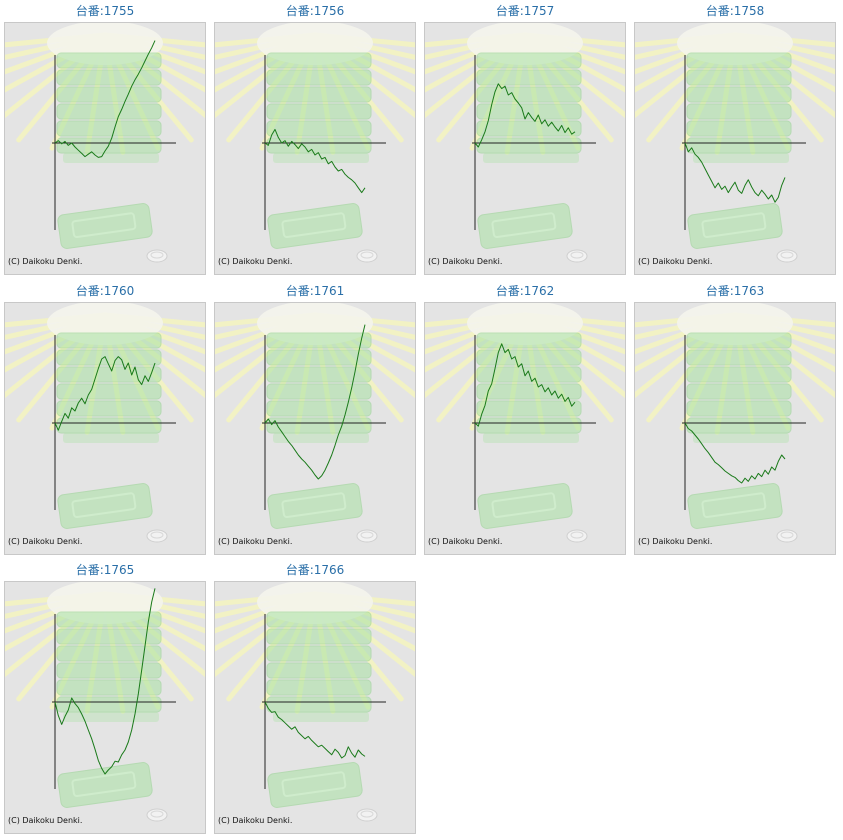 The image size is (843, 840). I want to click on machine-chart-card: 台番:1762 (C) Daikoku Denki., so click(525, 420).